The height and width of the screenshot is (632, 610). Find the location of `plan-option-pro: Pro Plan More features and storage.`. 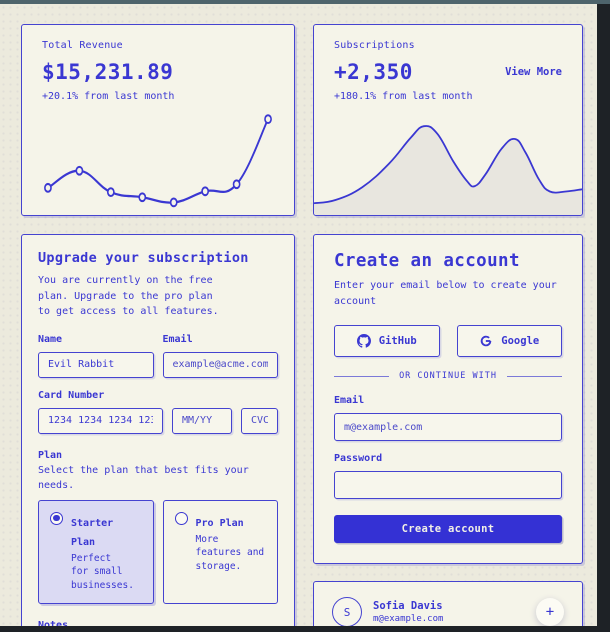

plan-option-pro: Pro Plan More features and storage. is located at coordinates (220, 551).